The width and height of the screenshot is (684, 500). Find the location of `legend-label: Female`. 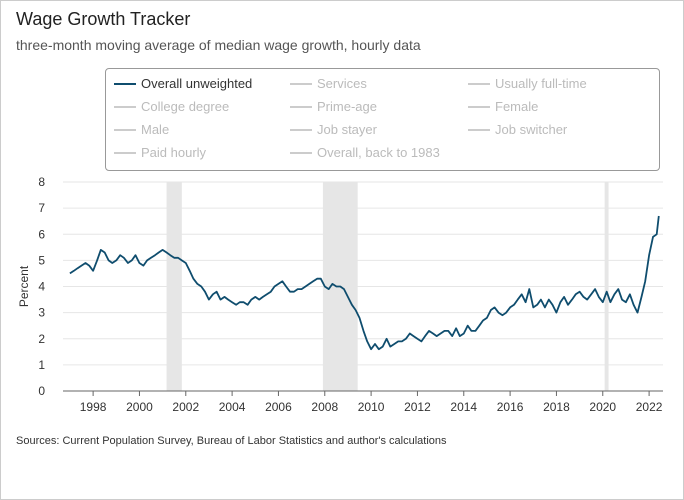

legend-label: Female is located at coordinates (517, 106).